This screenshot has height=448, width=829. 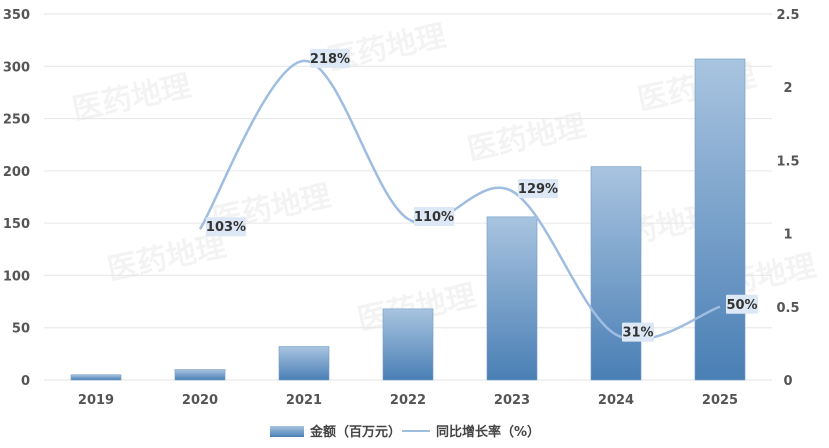 What do you see at coordinates (787, 235) in the screenshot?
I see `y2-tick-label: 1` at bounding box center [787, 235].